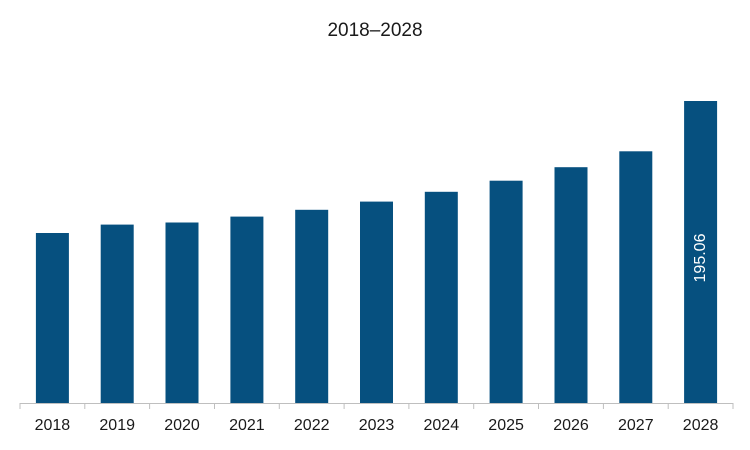 The image size is (750, 450). Describe the element at coordinates (506, 291) in the screenshot. I see `bar-2025` at that location.